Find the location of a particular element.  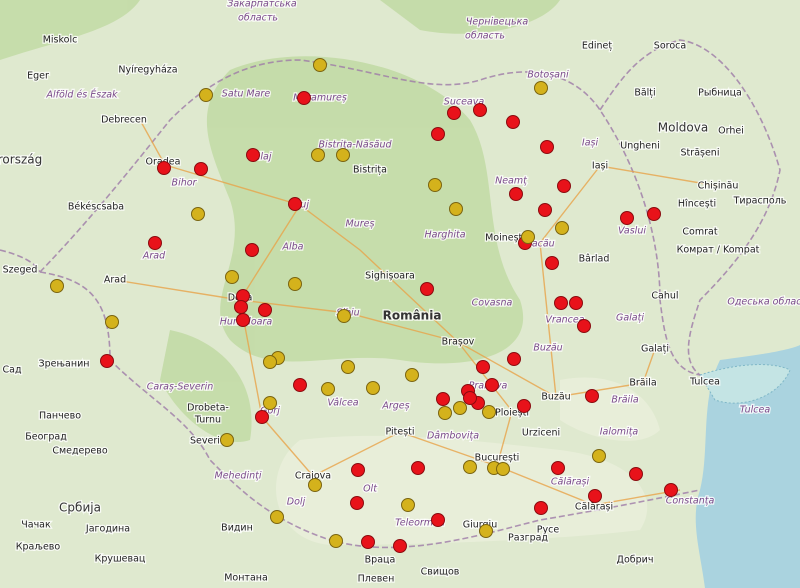

region-label: Olt is located at coordinates (370, 489).